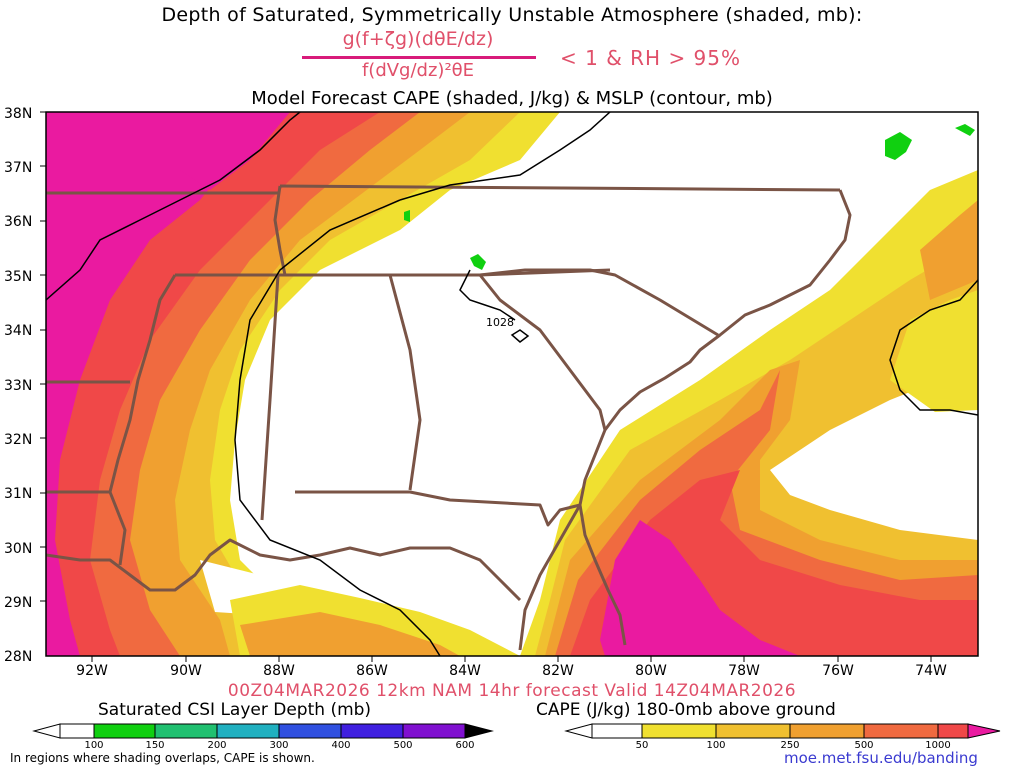  Describe the element at coordinates (560, 188) in the screenshot. I see `virginia-nc-border` at that location.